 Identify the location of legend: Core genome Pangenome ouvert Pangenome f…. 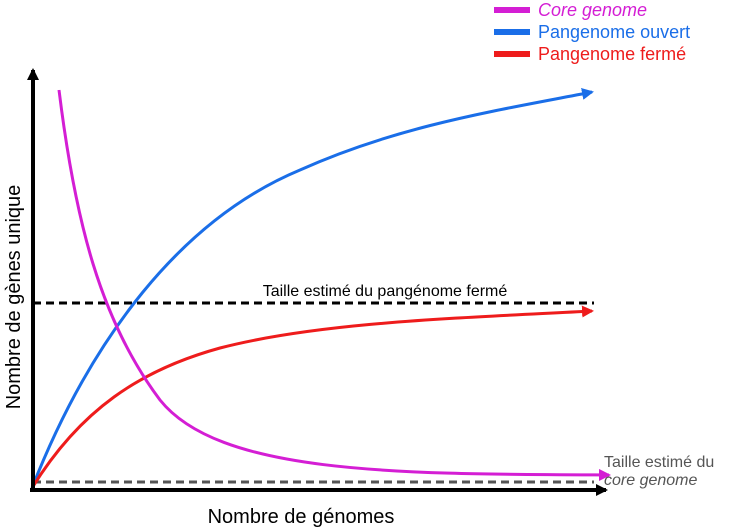
(592, 32).